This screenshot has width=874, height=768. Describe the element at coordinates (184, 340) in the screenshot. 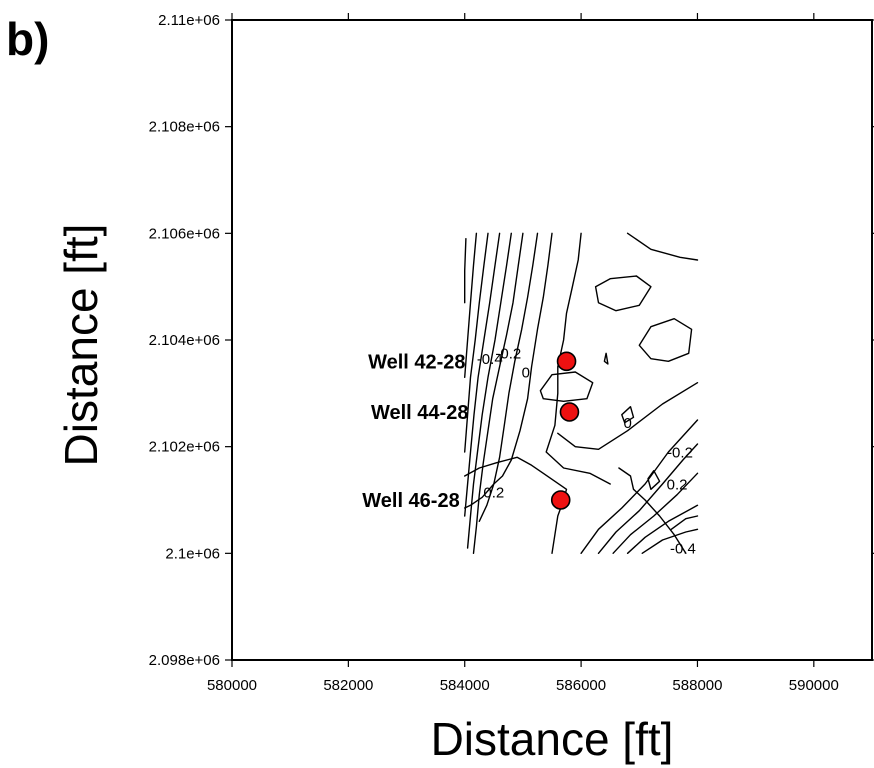

I see `y-tick-label: 2.104e+06` at that location.